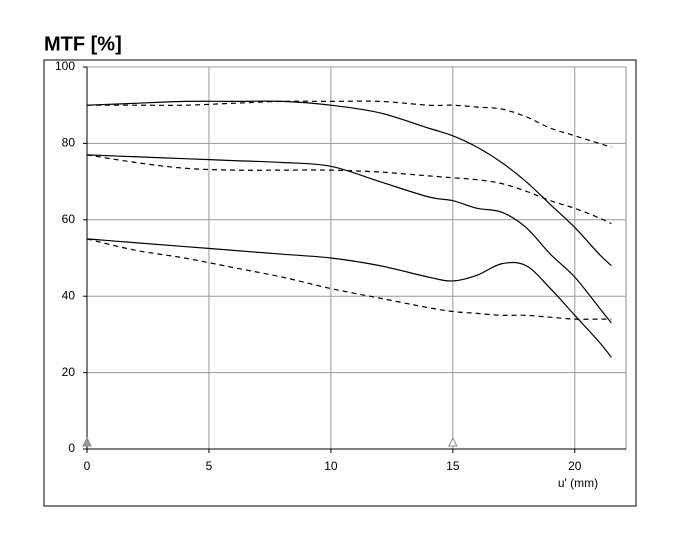 The width and height of the screenshot is (680, 545). Describe the element at coordinates (69, 143) in the screenshot. I see `y-tick-label: 80` at that location.